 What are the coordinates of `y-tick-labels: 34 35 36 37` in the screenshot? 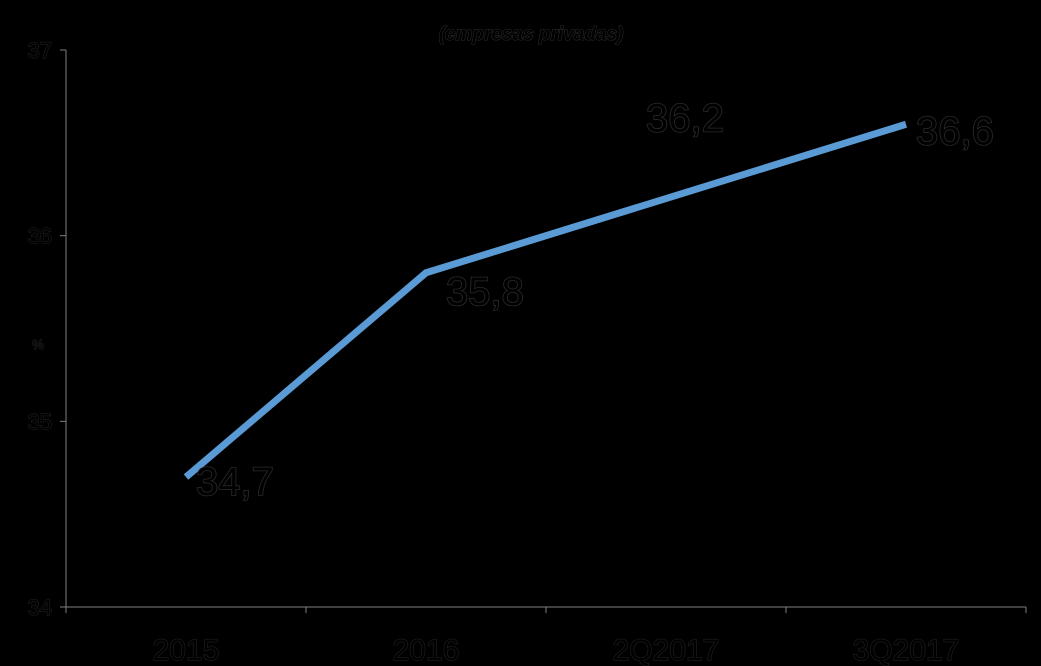 It's located at (46, 329).